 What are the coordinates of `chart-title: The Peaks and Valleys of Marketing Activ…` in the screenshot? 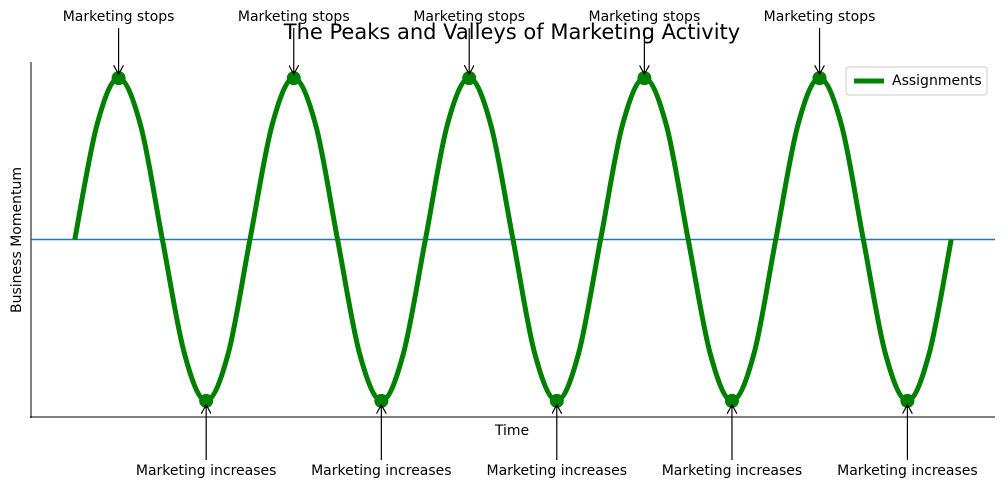 It's located at (511, 32).